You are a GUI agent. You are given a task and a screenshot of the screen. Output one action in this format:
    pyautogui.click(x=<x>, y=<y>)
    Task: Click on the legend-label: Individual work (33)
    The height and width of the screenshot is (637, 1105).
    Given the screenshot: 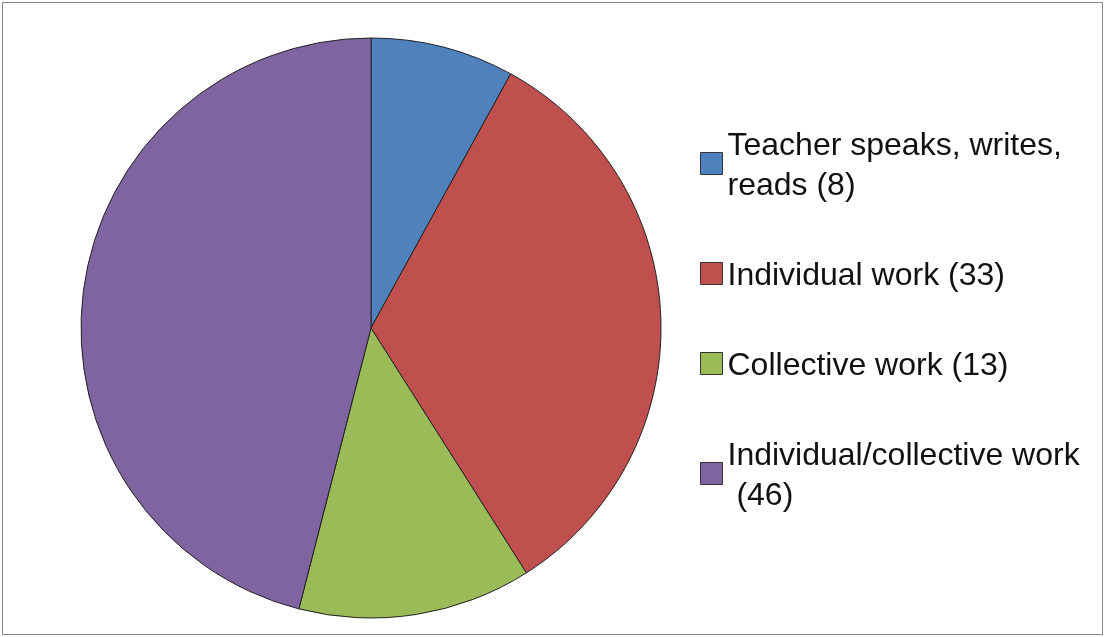 What is the action you would take?
    pyautogui.click(x=866, y=273)
    